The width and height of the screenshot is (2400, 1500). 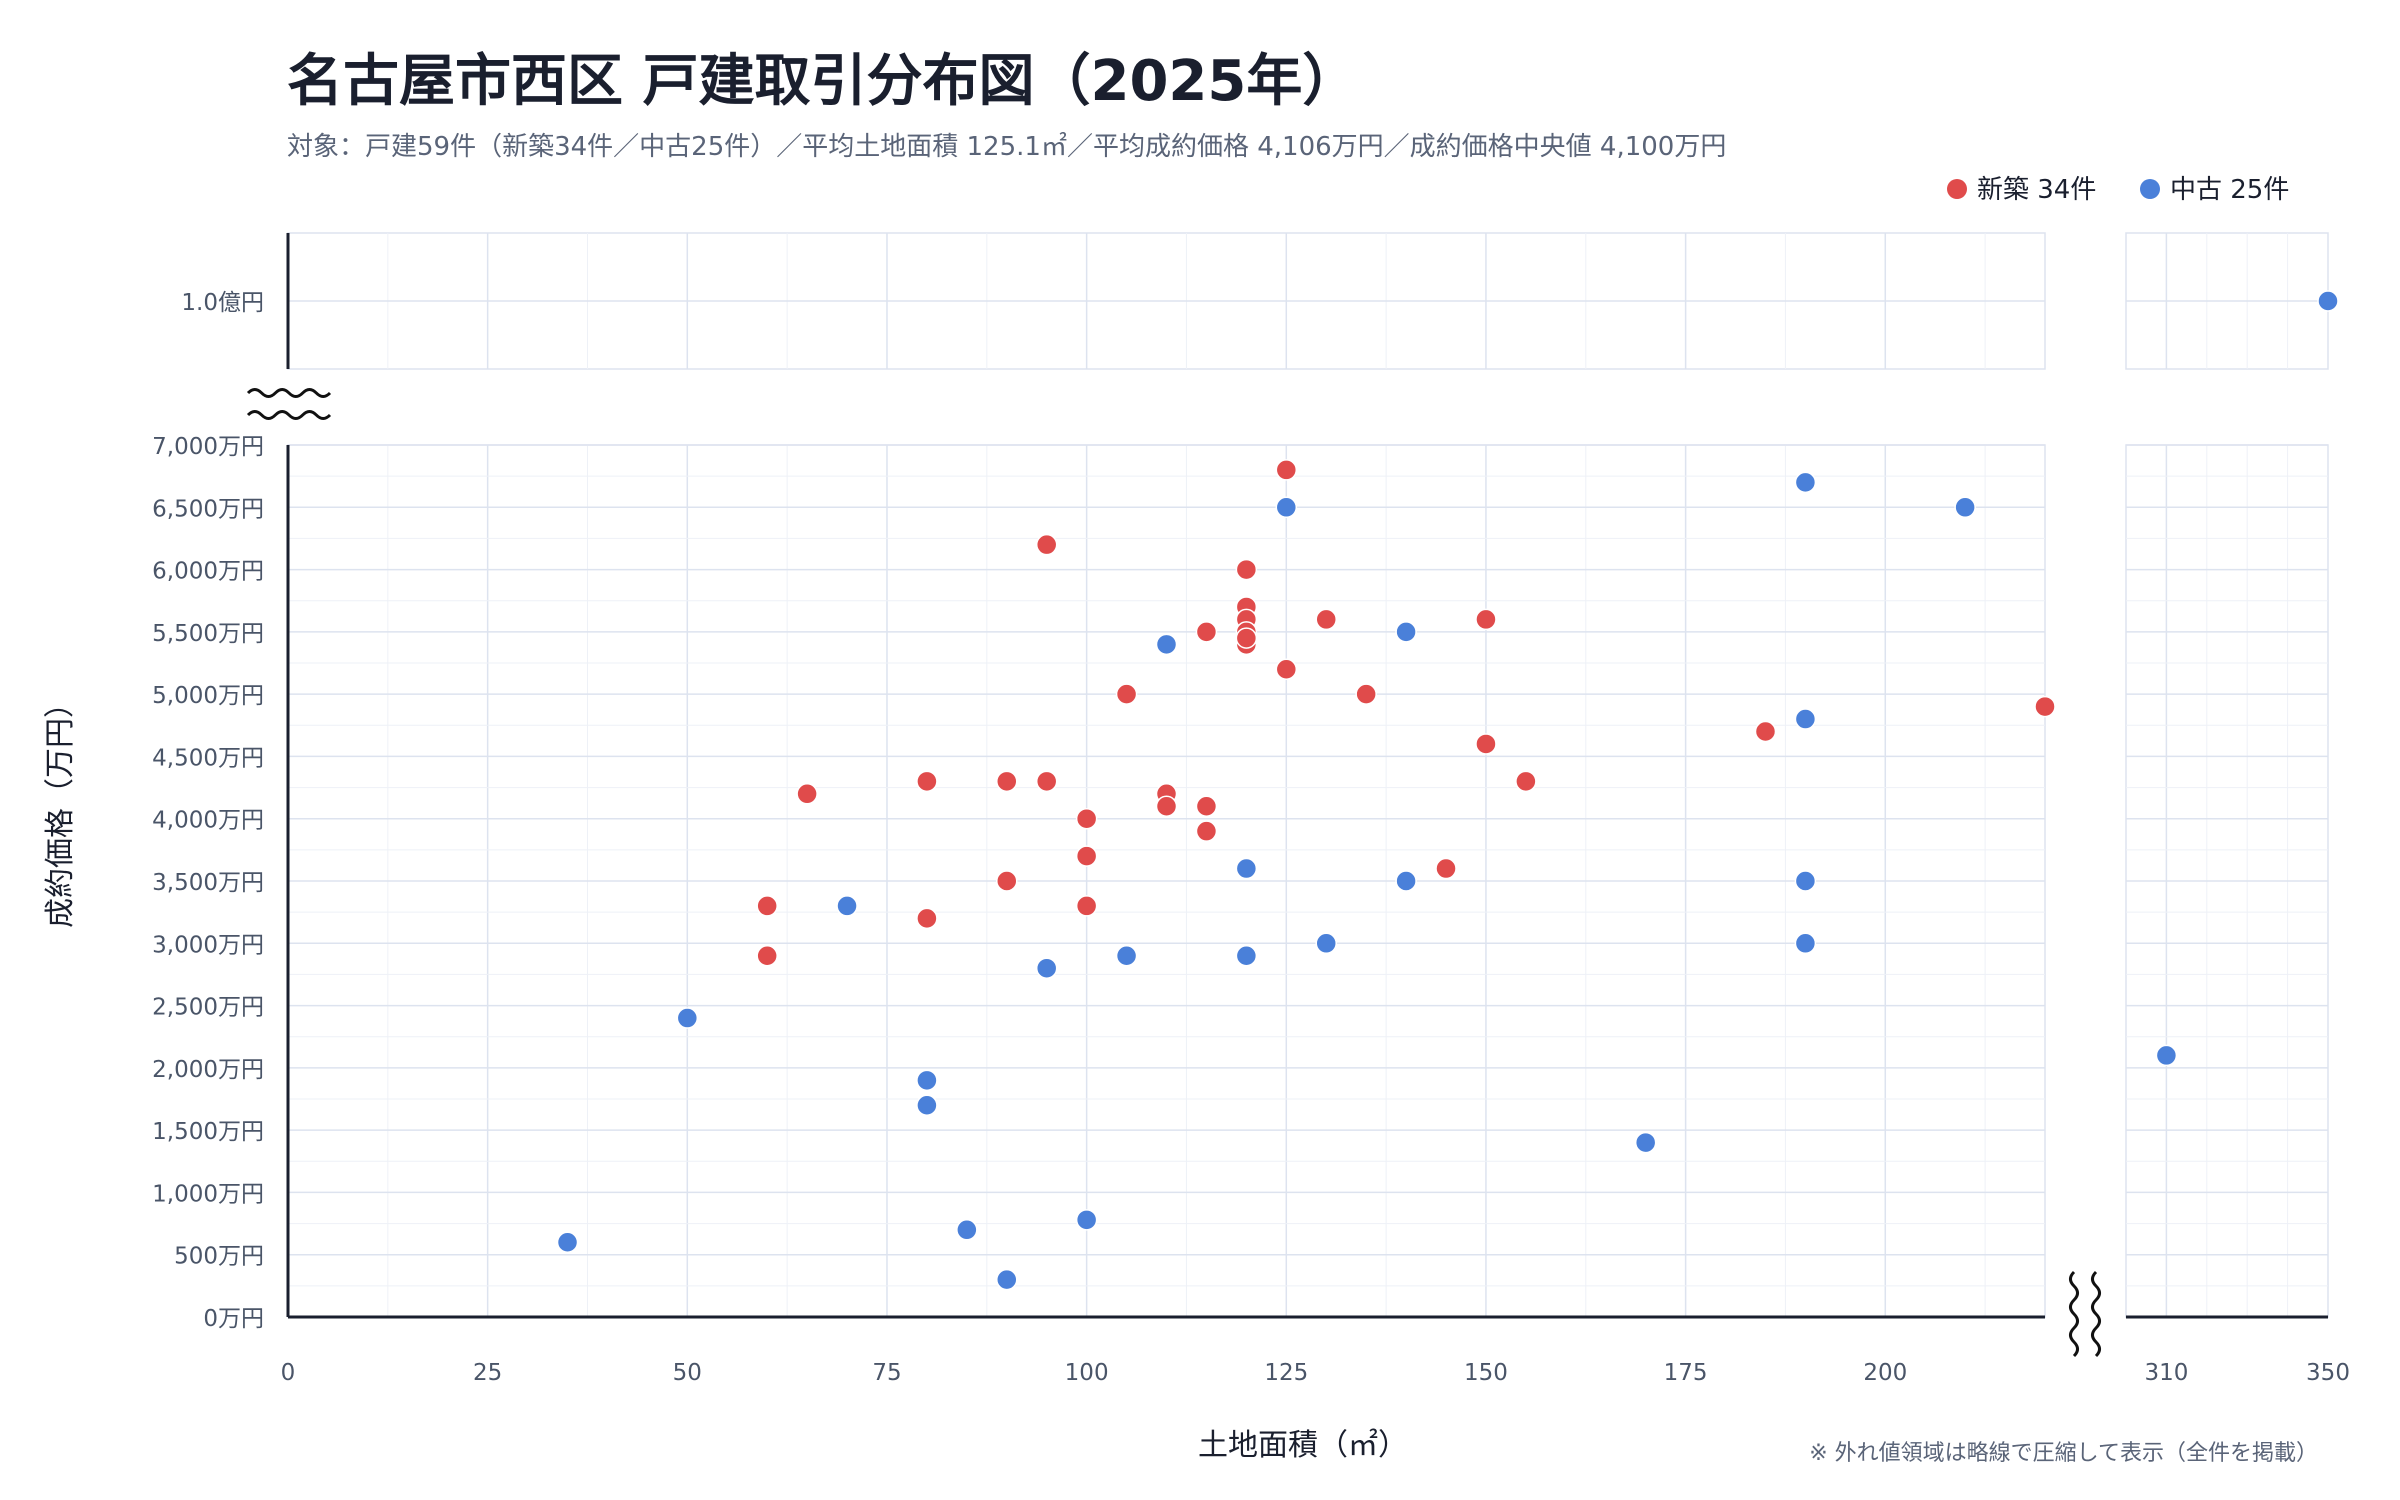 What do you see at coordinates (2328, 1373) in the screenshot?
I see `x-tick-label: 350` at bounding box center [2328, 1373].